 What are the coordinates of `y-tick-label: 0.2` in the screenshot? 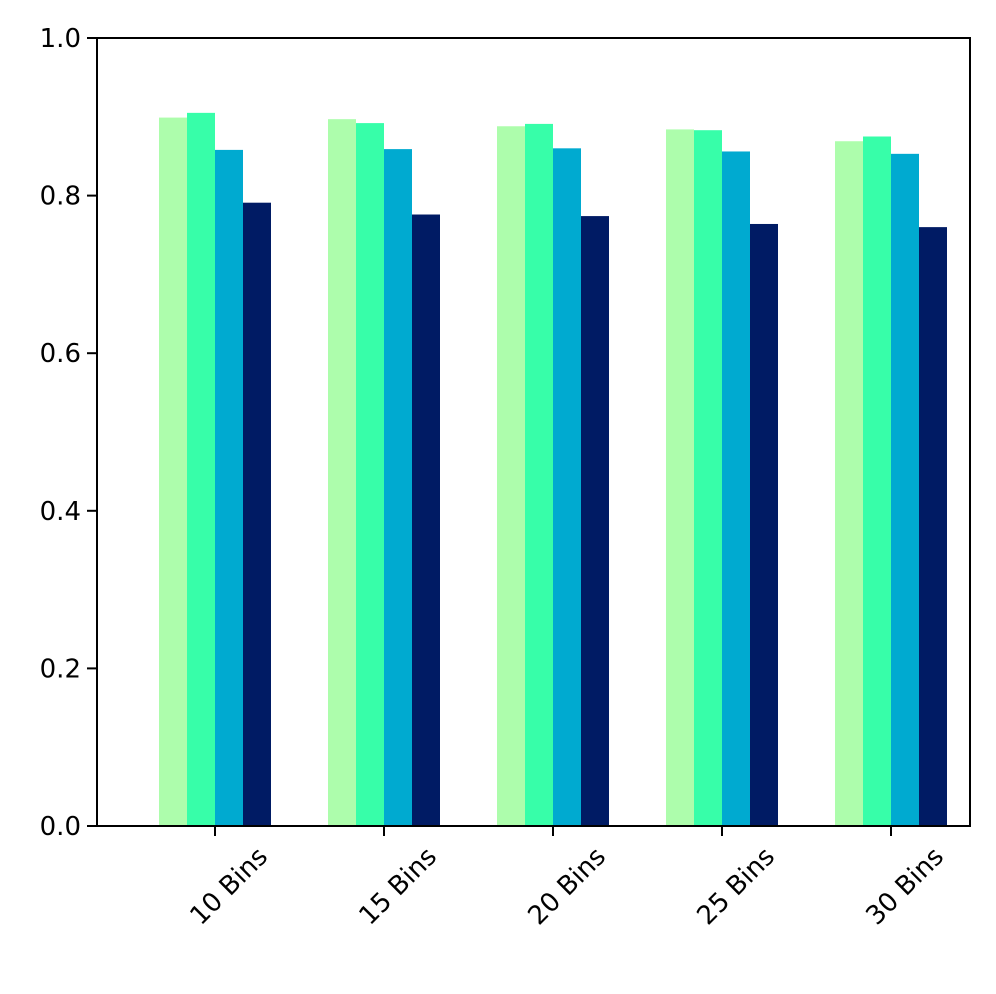 It's located at (60, 669).